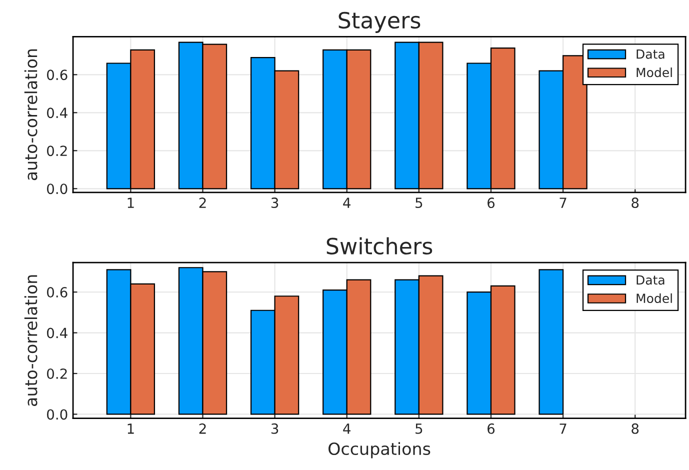 The image size is (689, 470). I want to click on chart-title: Stayers, so click(379, 22).